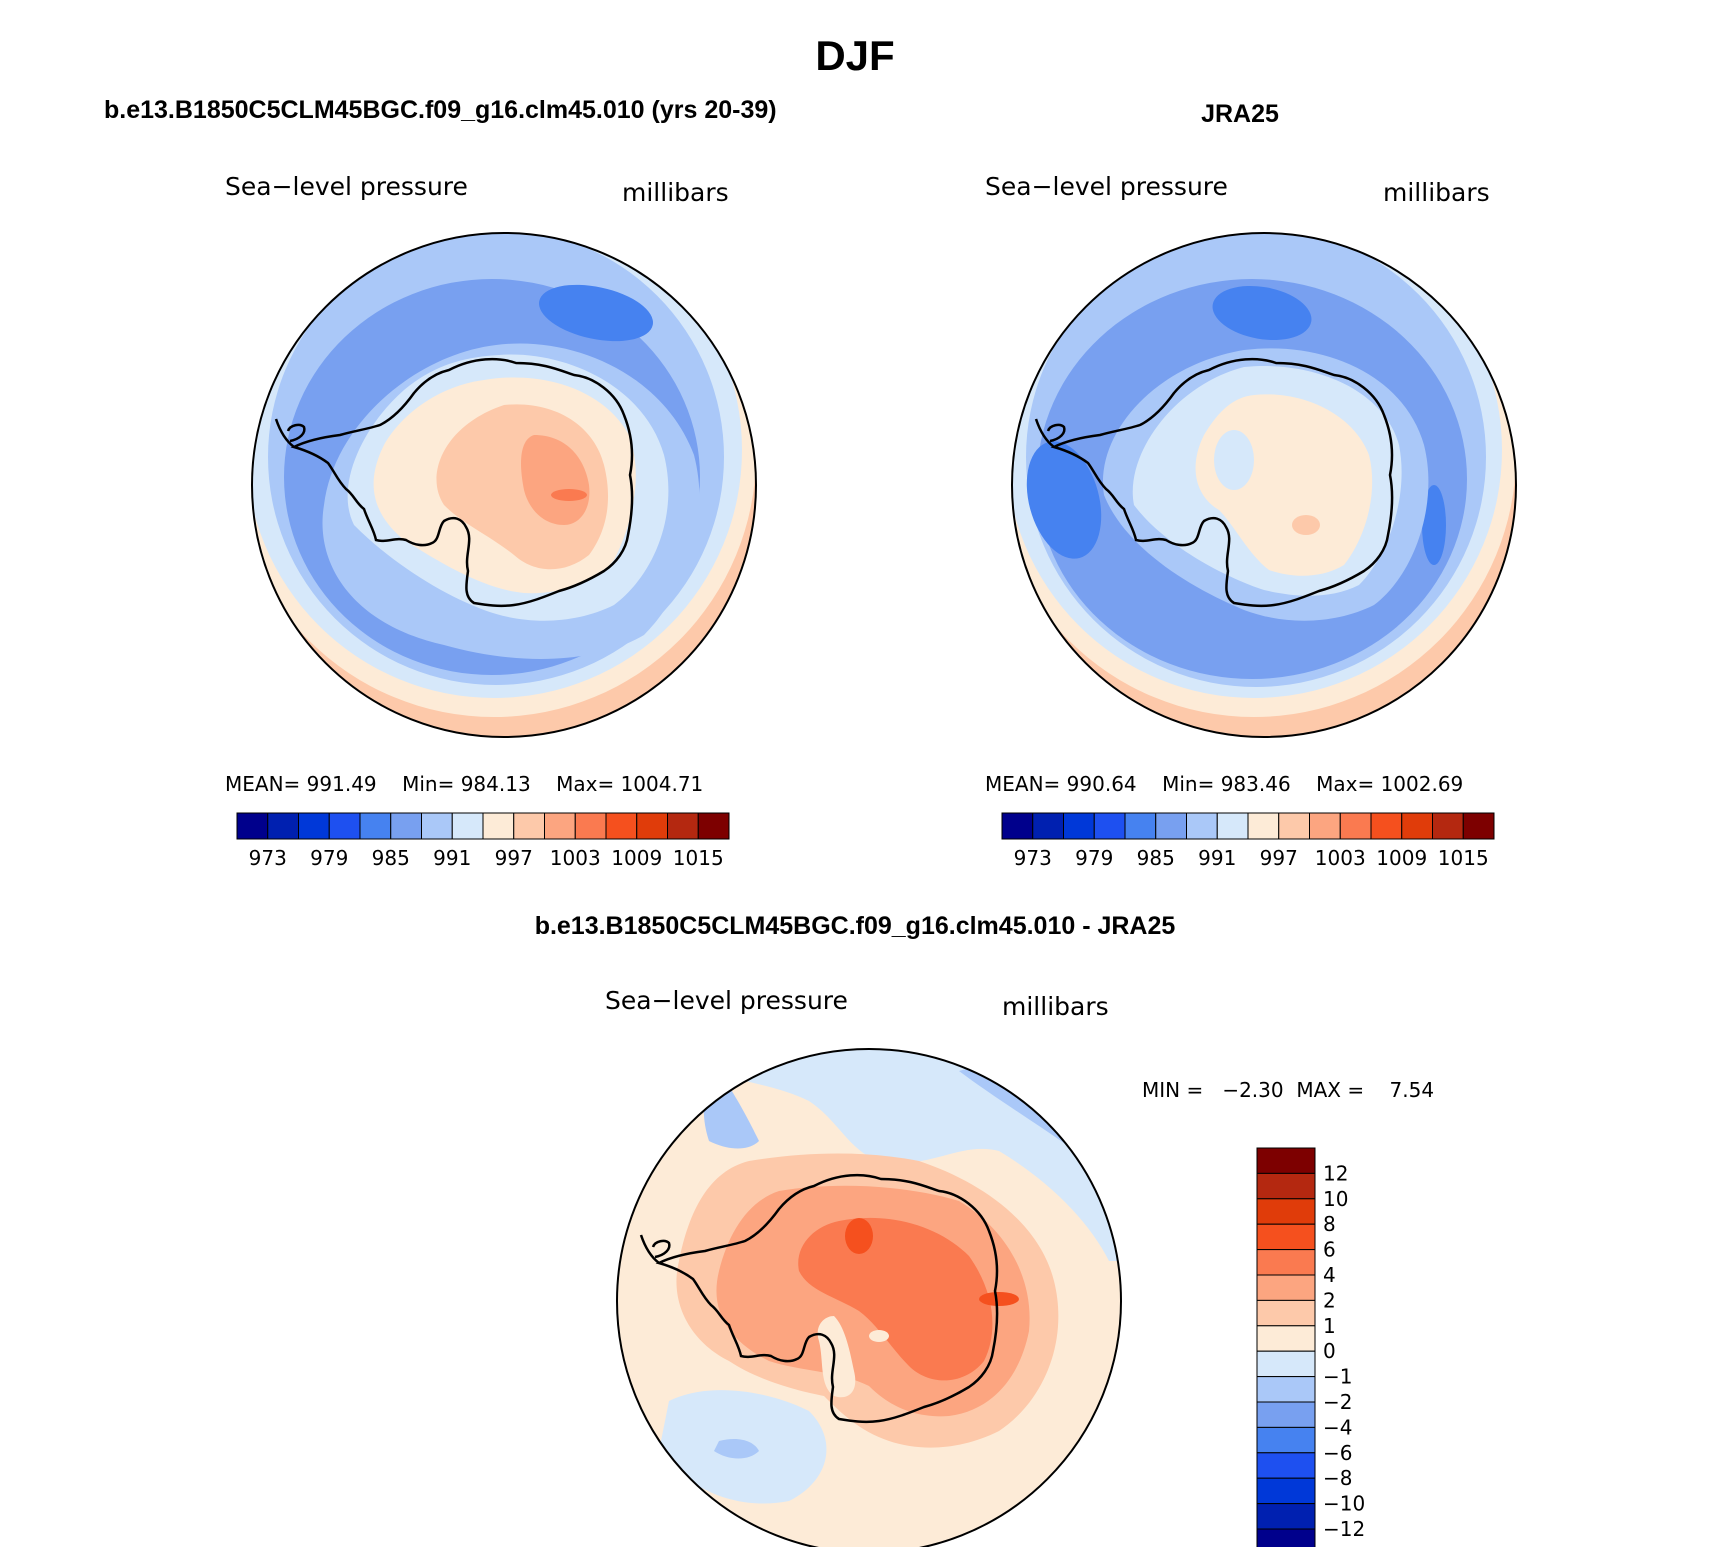  What do you see at coordinates (1436, 192) in the screenshot?
I see `panel-2-units-label: millibars` at bounding box center [1436, 192].